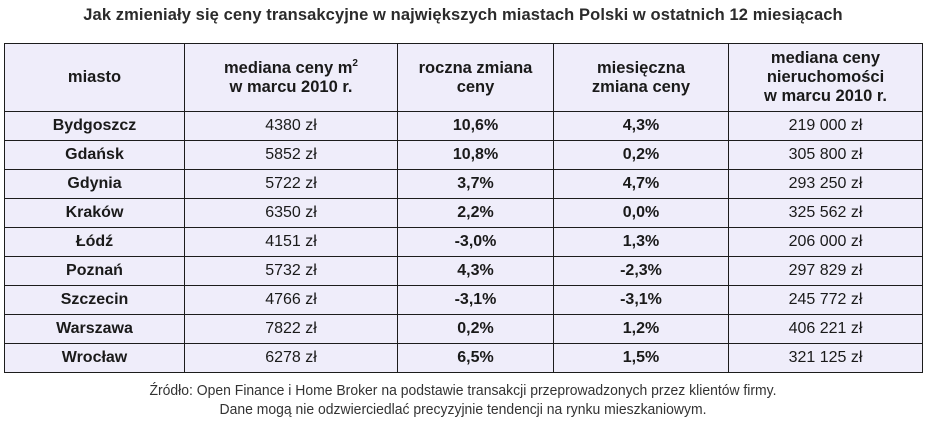  I want to click on cell-monthly-change: 0,2%, so click(641, 155).